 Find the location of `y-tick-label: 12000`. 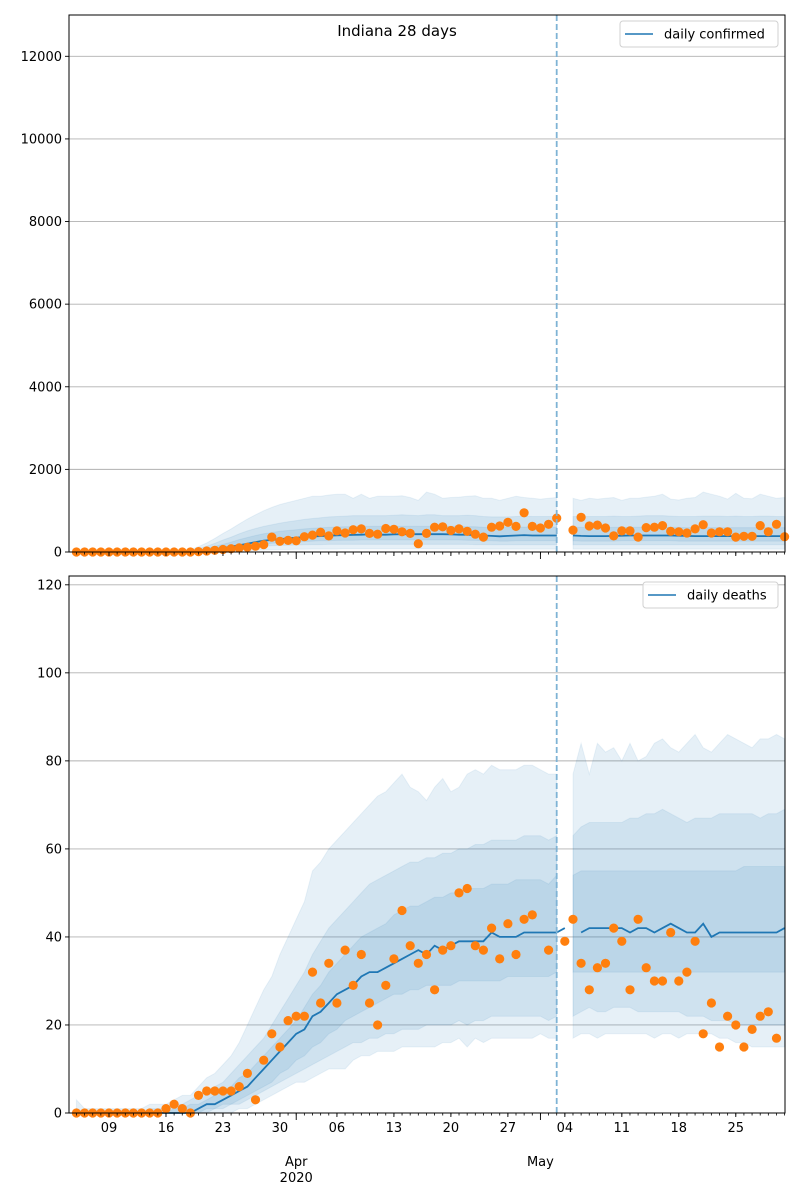

y-tick-label: 12000 is located at coordinates (41, 57).